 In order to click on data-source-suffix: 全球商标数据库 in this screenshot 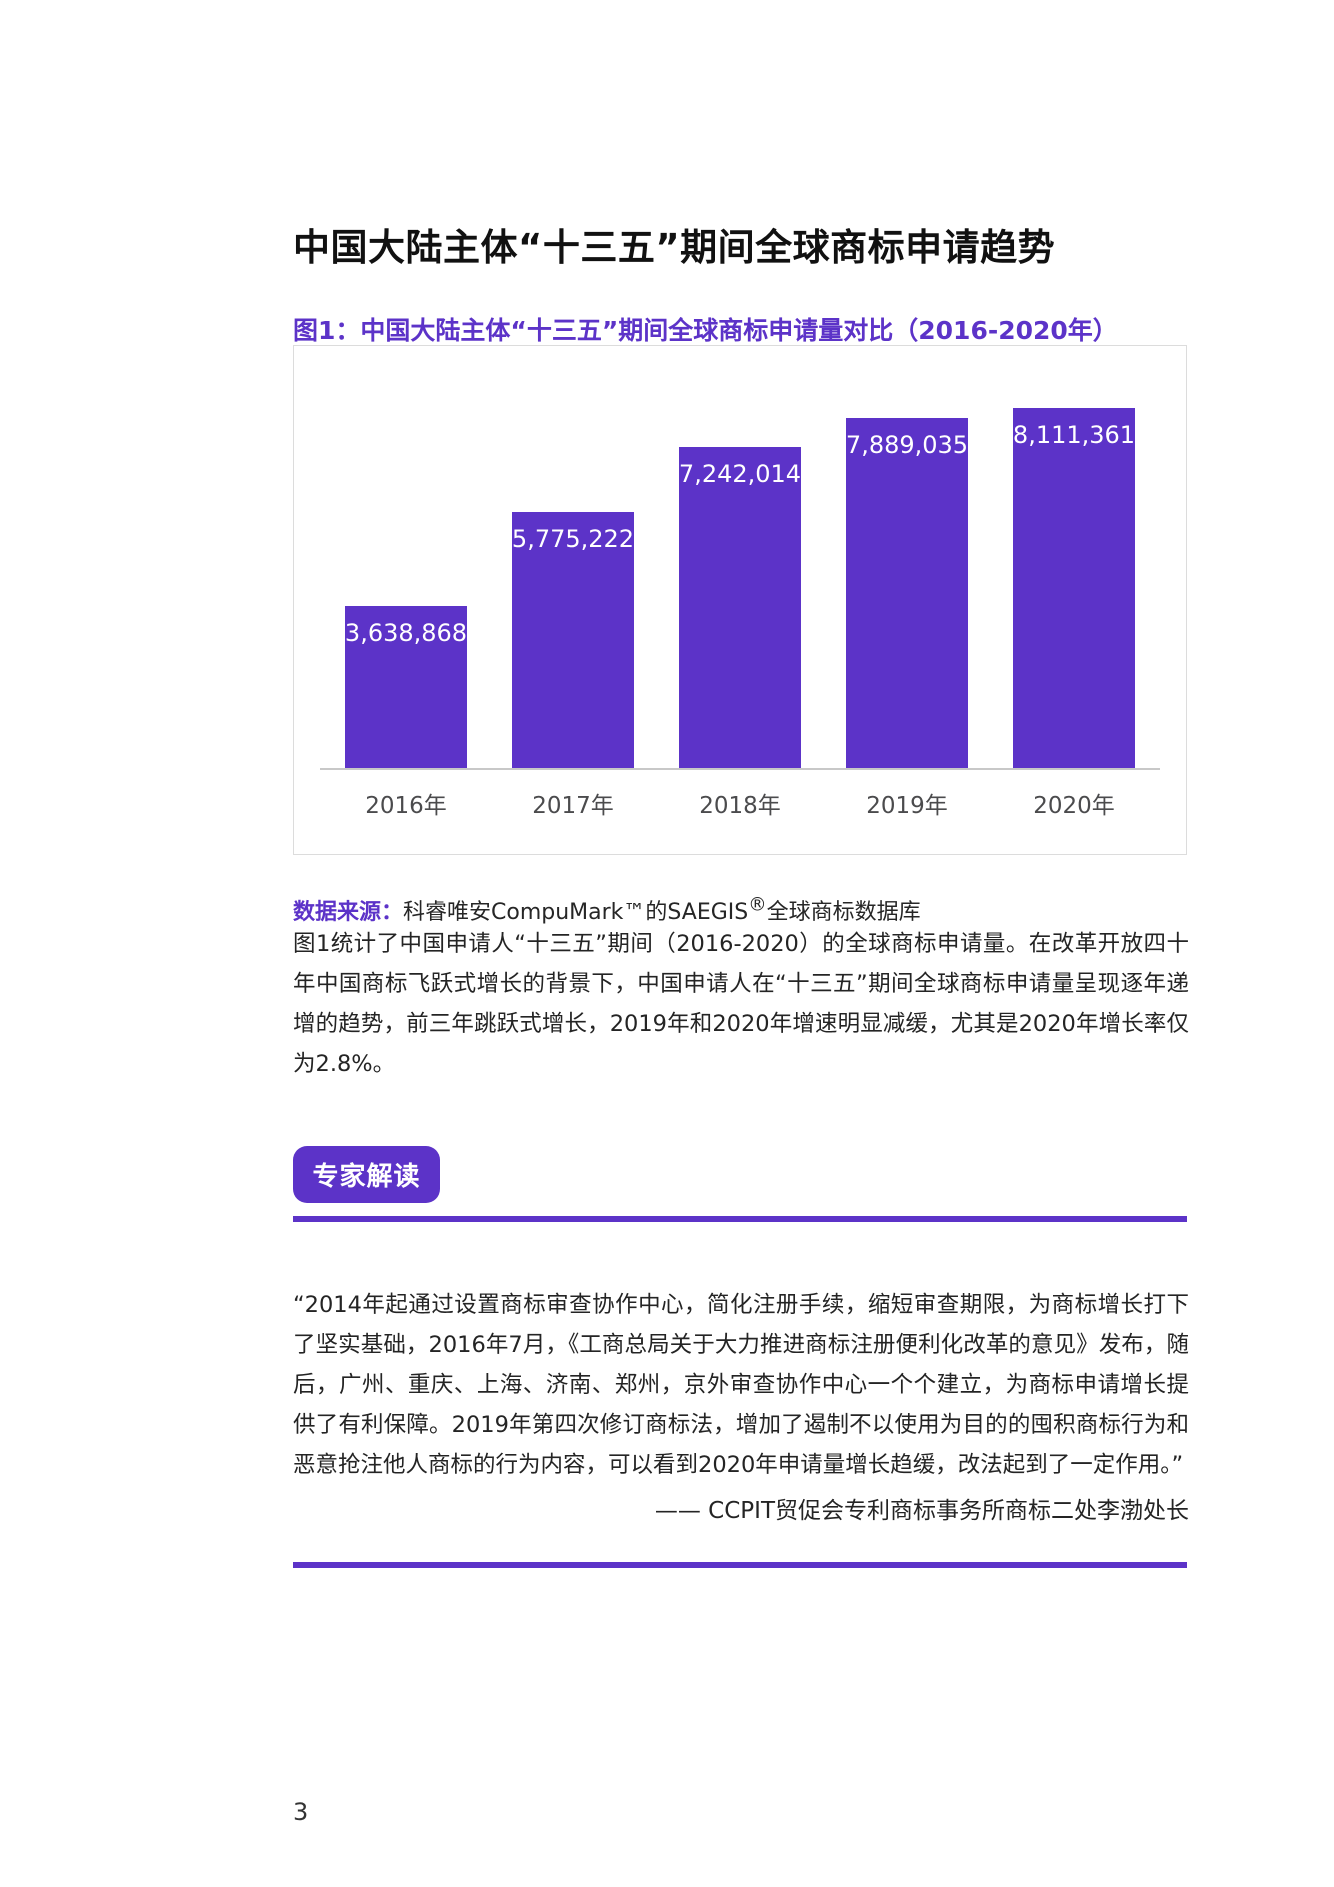, I will do `click(843, 912)`.